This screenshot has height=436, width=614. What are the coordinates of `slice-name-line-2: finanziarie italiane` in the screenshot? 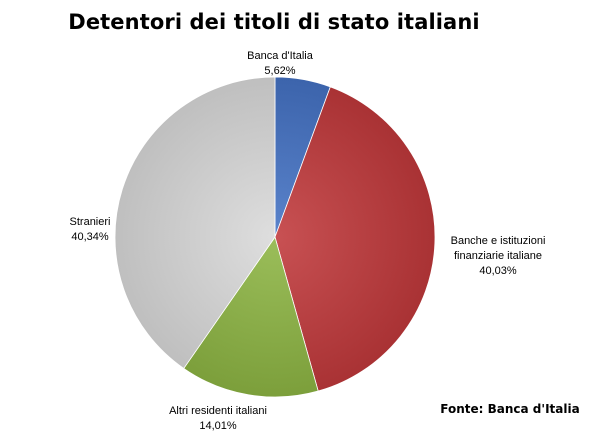 It's located at (498, 256).